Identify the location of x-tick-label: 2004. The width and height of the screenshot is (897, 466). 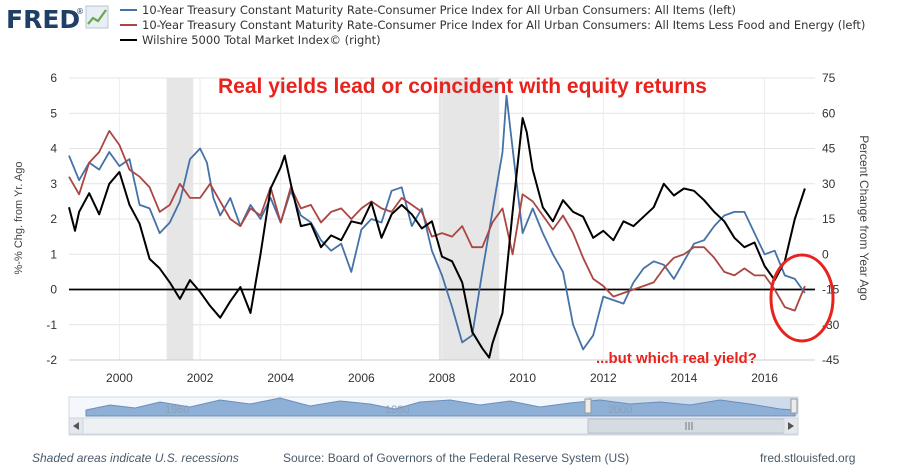
(280, 378).